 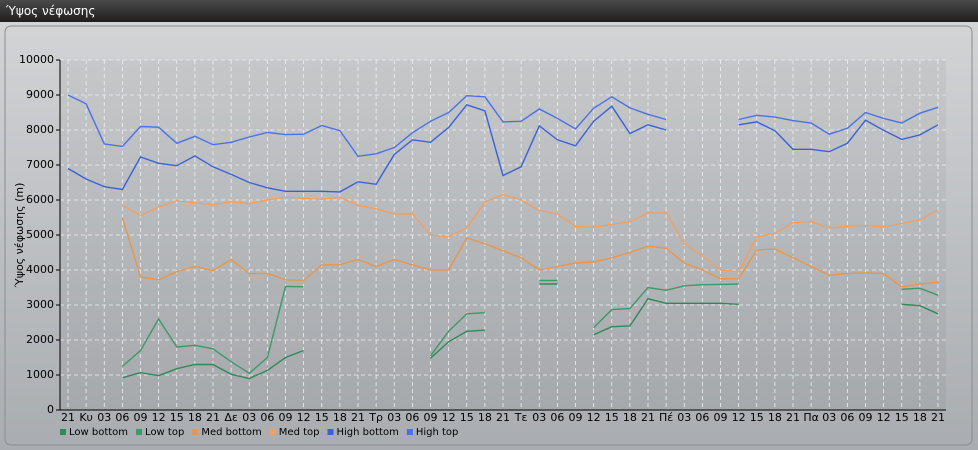 What do you see at coordinates (40, 164) in the screenshot?
I see `y-tick-label: 7000` at bounding box center [40, 164].